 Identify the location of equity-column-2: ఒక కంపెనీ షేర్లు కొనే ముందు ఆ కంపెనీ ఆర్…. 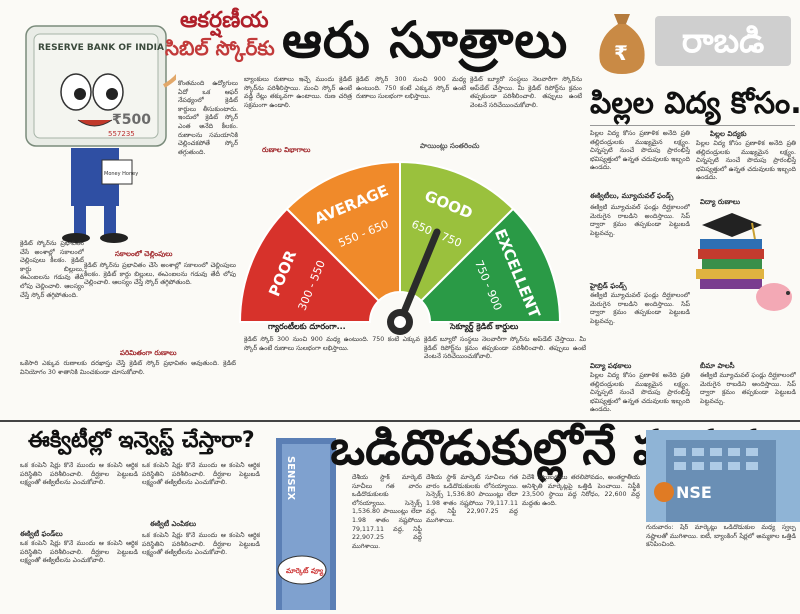
(201, 490).